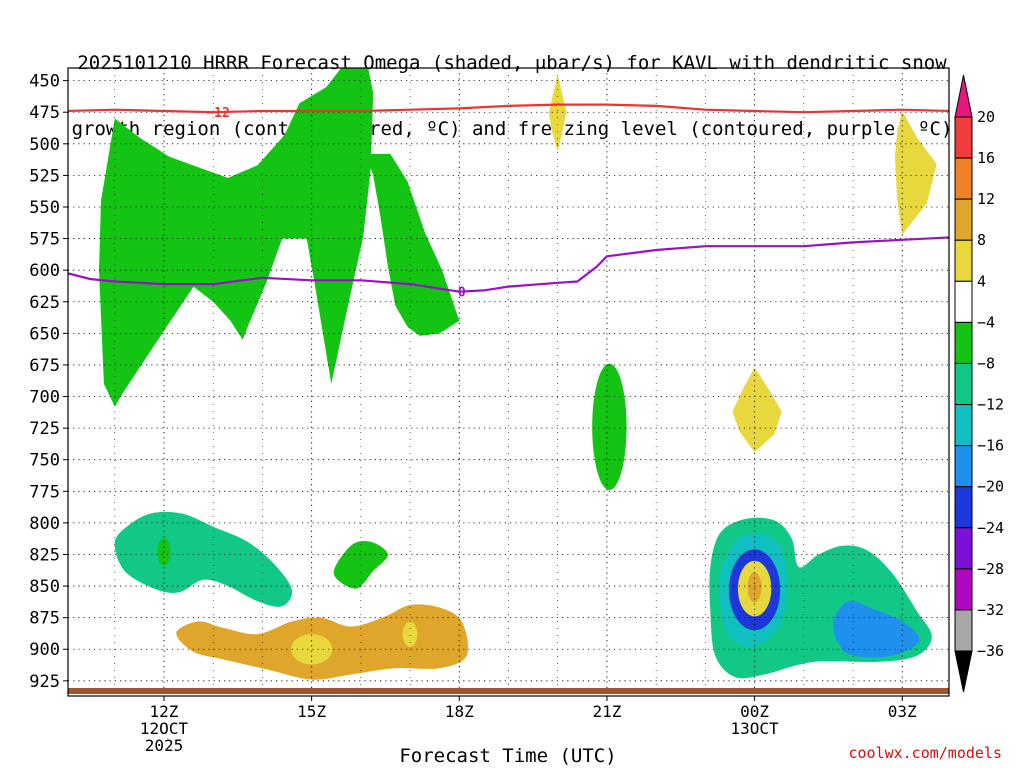 This screenshot has width=1024, height=768. I want to click on x-axis-label: Forecast Time (UTC), so click(507, 756).